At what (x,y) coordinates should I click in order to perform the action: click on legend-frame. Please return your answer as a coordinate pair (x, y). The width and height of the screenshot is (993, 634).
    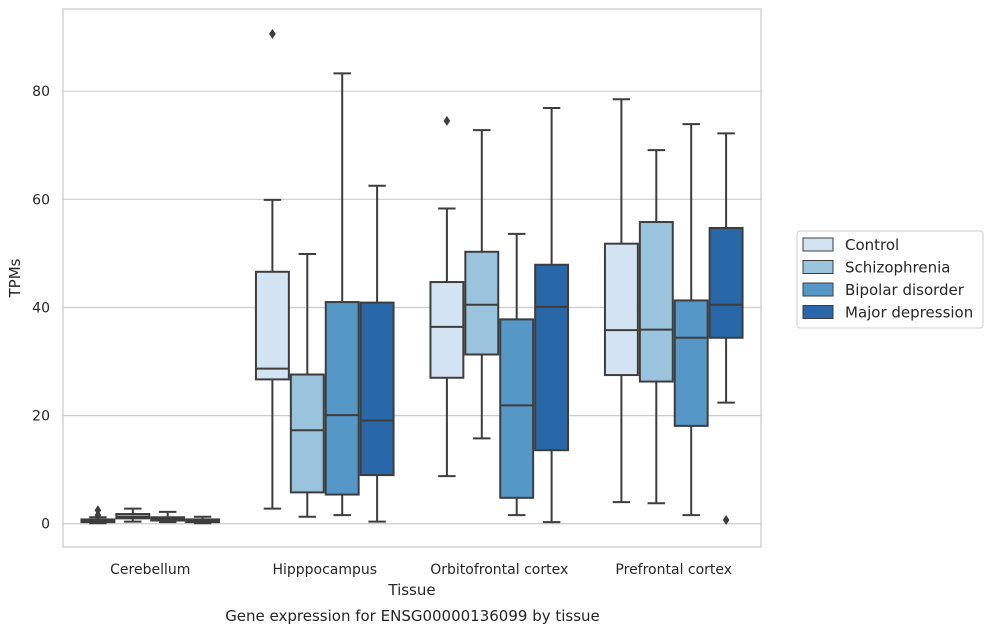
    Looking at the image, I should click on (890, 279).